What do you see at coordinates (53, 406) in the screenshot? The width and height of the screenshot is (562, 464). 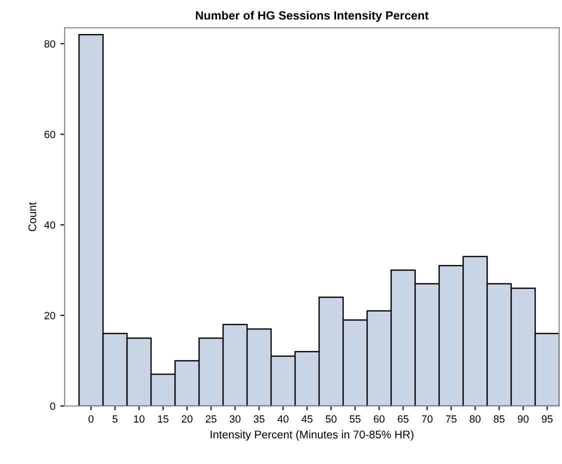 I see `y-tick-label: 0` at bounding box center [53, 406].